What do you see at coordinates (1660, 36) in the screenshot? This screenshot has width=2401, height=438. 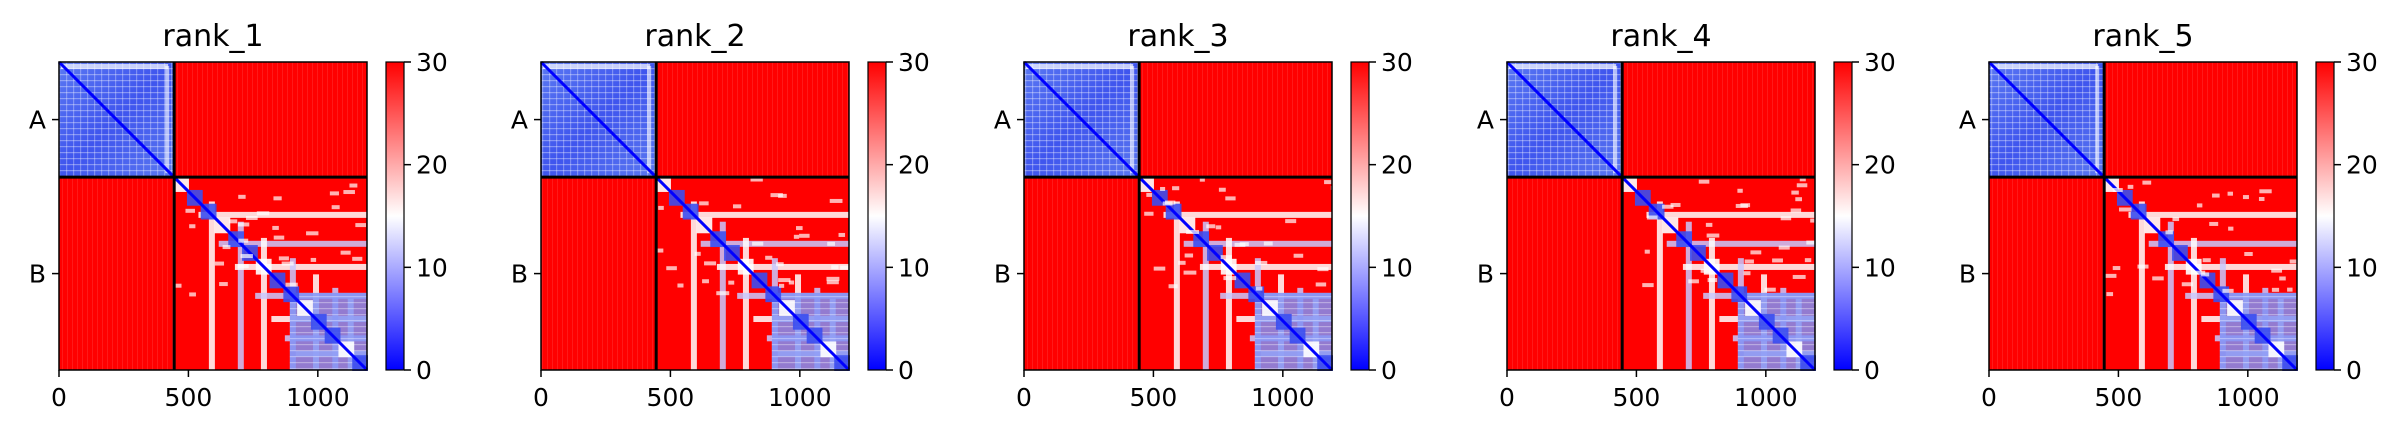 I see `chart-title: rank_4` at bounding box center [1660, 36].